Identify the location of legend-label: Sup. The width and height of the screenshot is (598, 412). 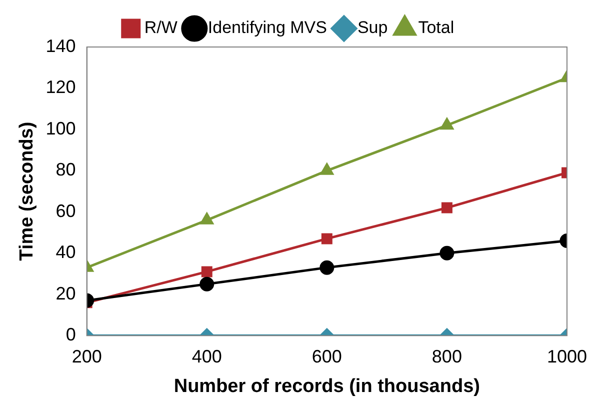
(372, 28).